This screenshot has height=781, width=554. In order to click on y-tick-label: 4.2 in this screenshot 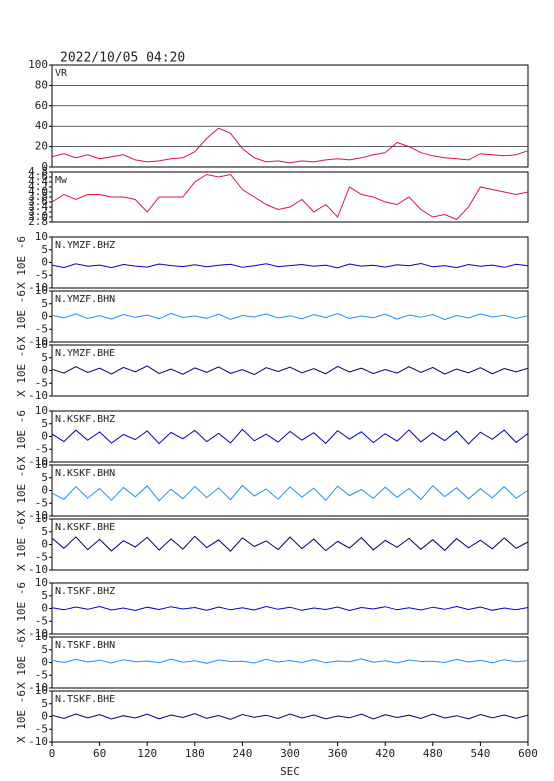, I will do `click(38, 186)`.